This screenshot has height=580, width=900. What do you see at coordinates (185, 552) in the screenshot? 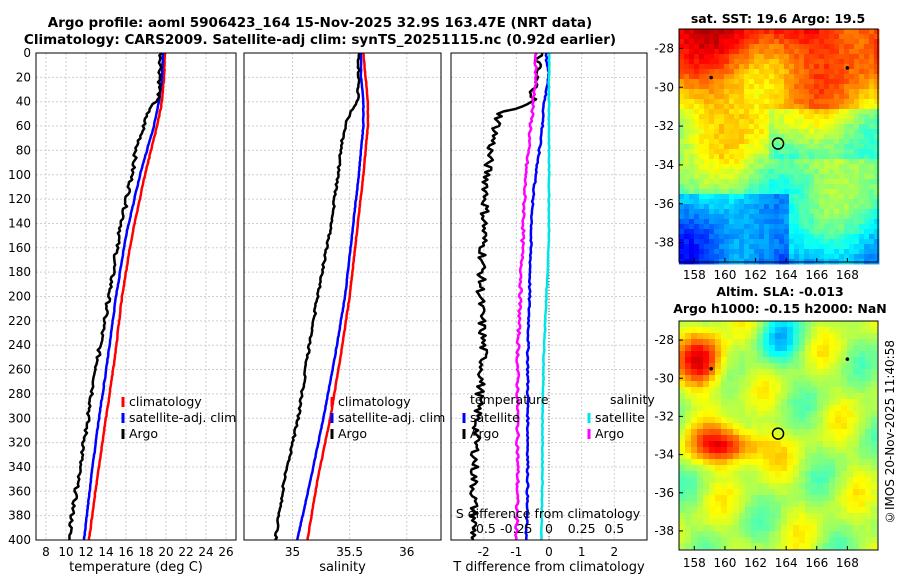
I see `temp-xtick-label: 22` at bounding box center [185, 552].